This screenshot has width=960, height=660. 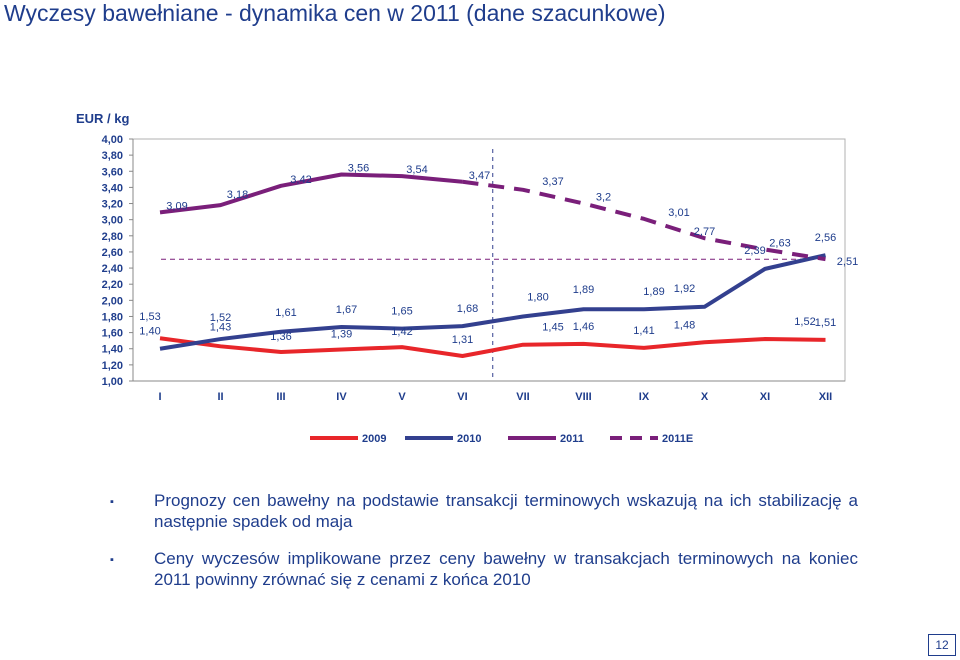 I want to click on data-label: 2,39, so click(x=754, y=251).